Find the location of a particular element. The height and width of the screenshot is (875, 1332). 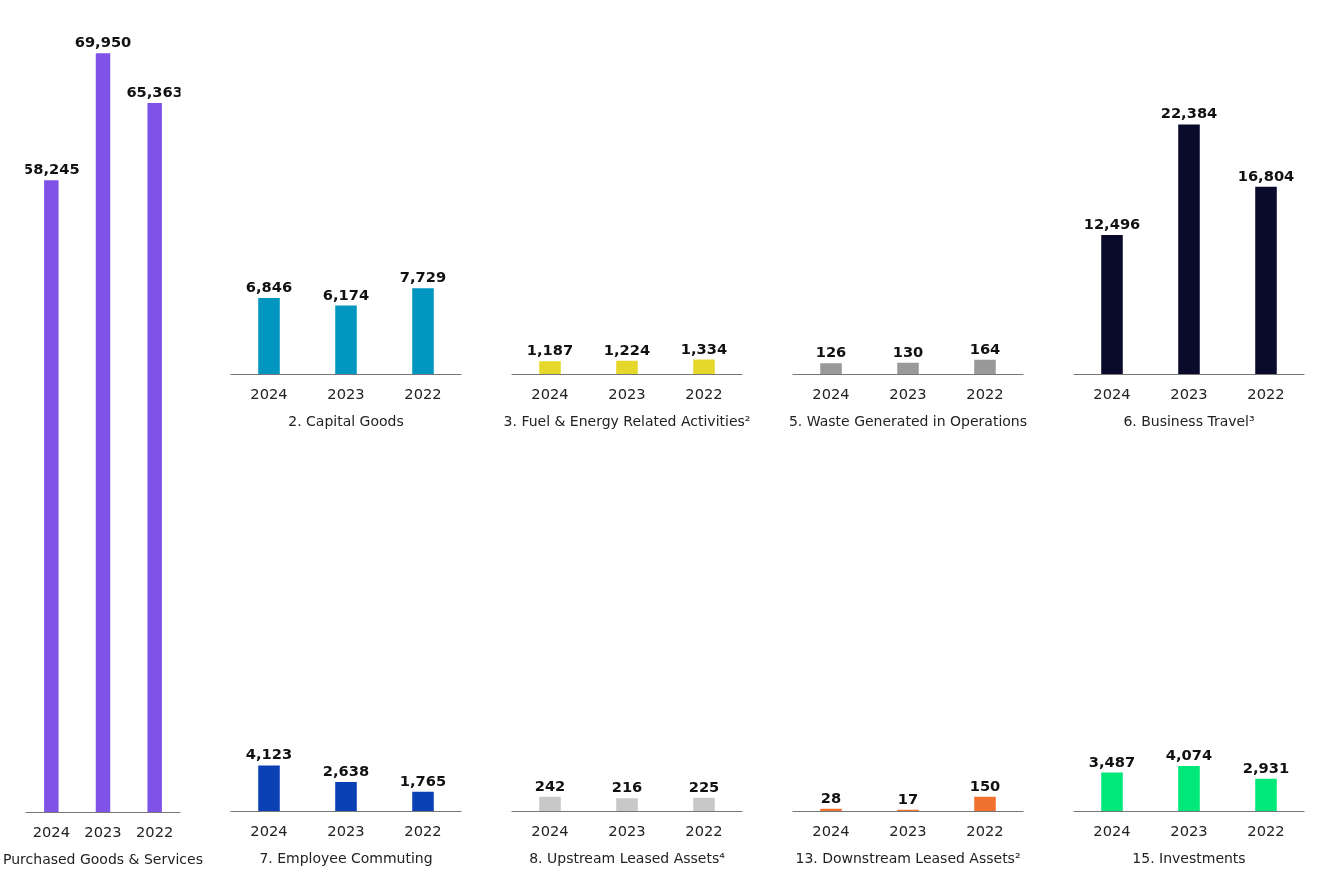

data-label: 7,729 is located at coordinates (423, 277).